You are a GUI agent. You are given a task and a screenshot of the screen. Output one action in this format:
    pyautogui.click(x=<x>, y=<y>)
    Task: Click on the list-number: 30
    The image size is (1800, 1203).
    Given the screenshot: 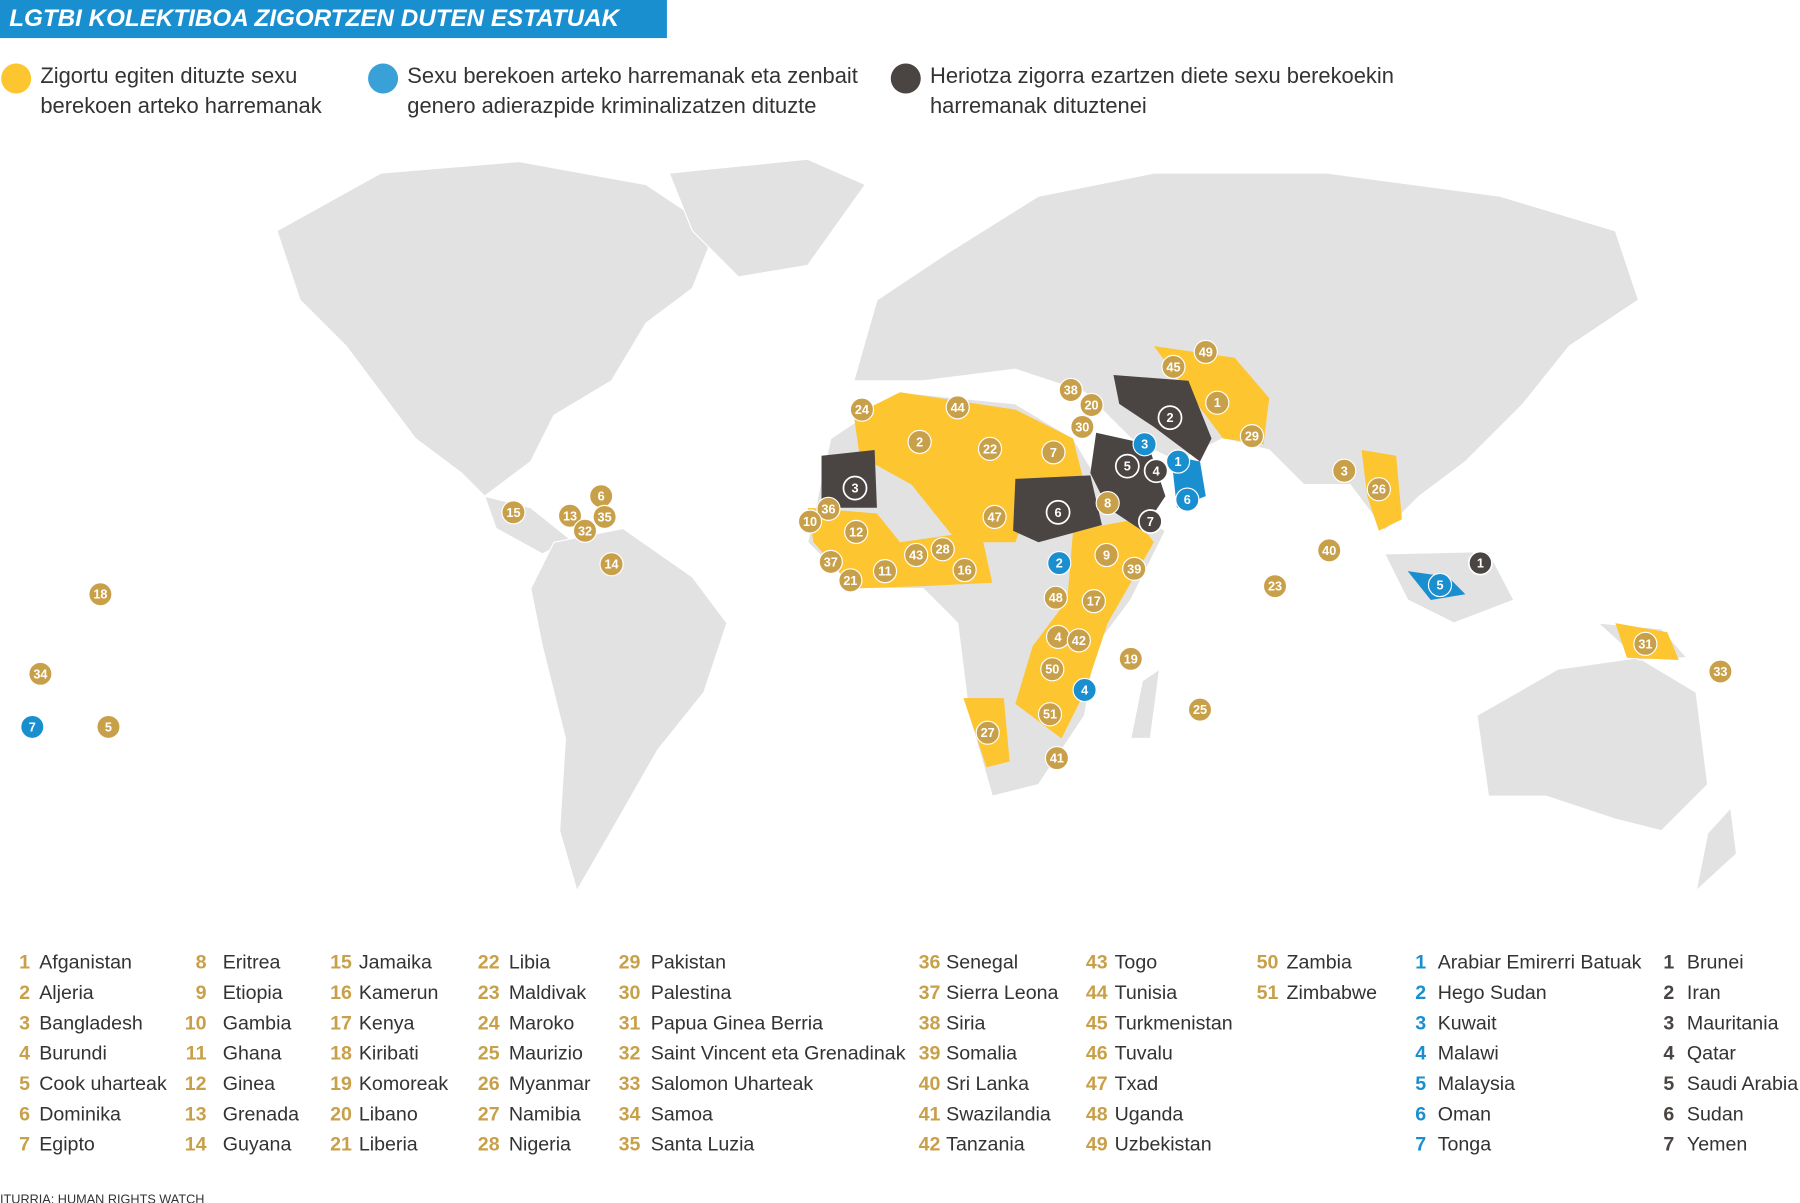 What is the action you would take?
    pyautogui.click(x=630, y=993)
    